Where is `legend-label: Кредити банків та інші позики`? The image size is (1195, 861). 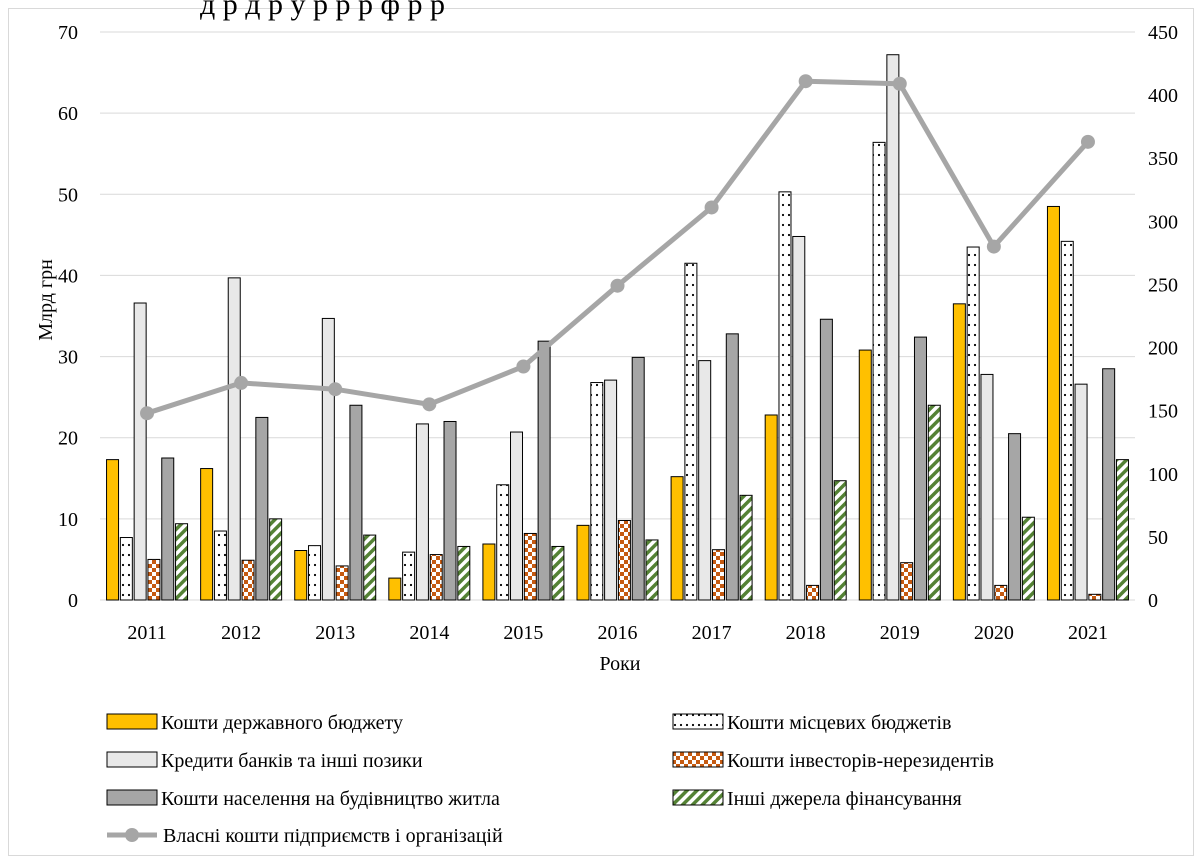
legend-label: Кредити банків та інші позики is located at coordinates (292, 761).